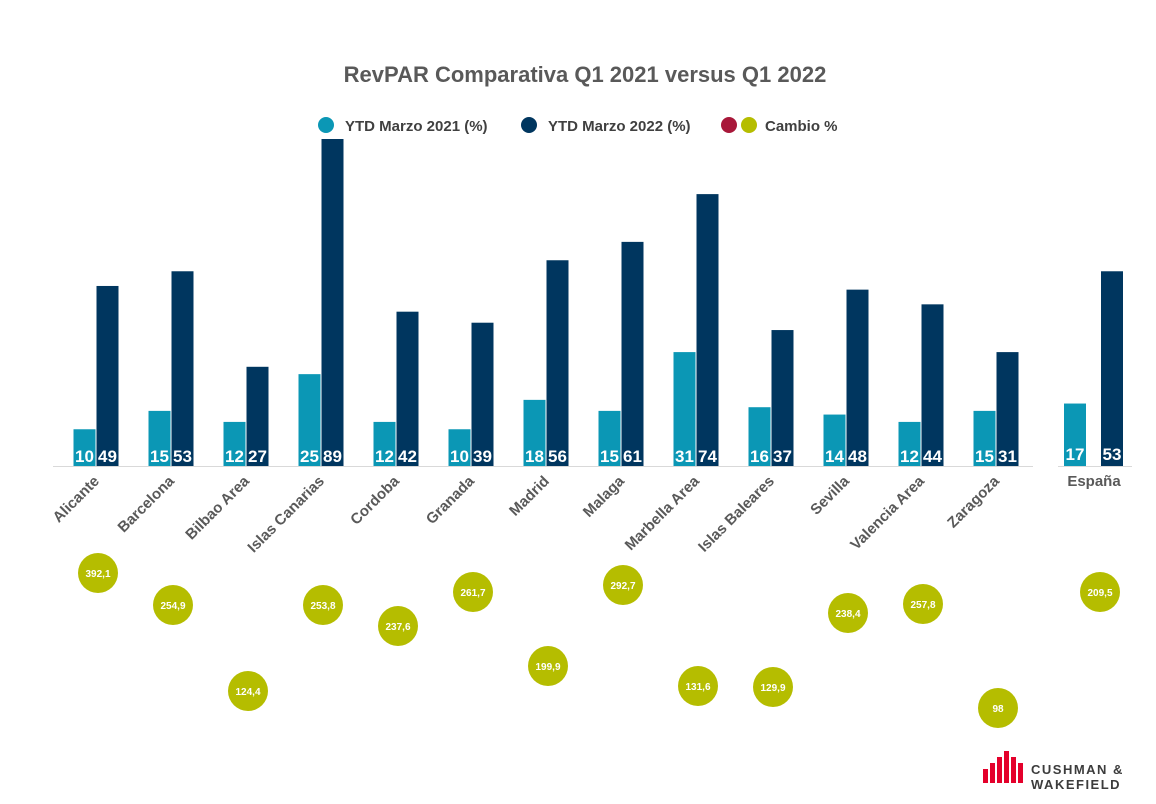 Image resolution: width=1156 pixels, height=804 pixels. What do you see at coordinates (534, 432) in the screenshot?
I see `bar-madrid-2021` at bounding box center [534, 432].